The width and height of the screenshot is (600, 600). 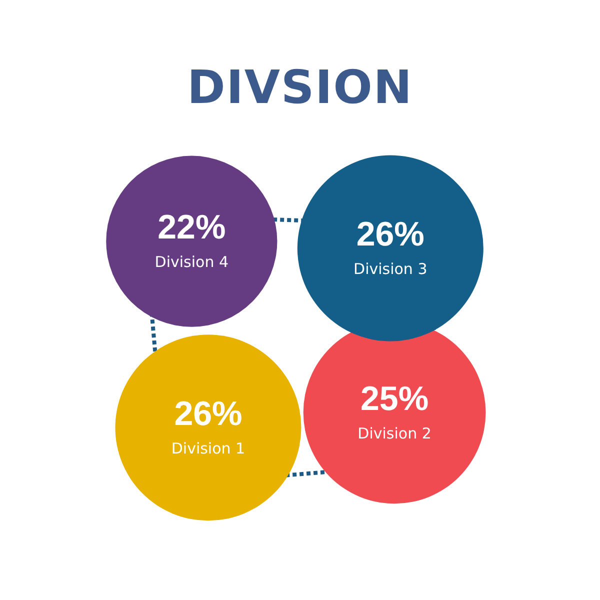 What do you see at coordinates (395, 433) in the screenshot?
I see `category-label: Division 2` at bounding box center [395, 433].